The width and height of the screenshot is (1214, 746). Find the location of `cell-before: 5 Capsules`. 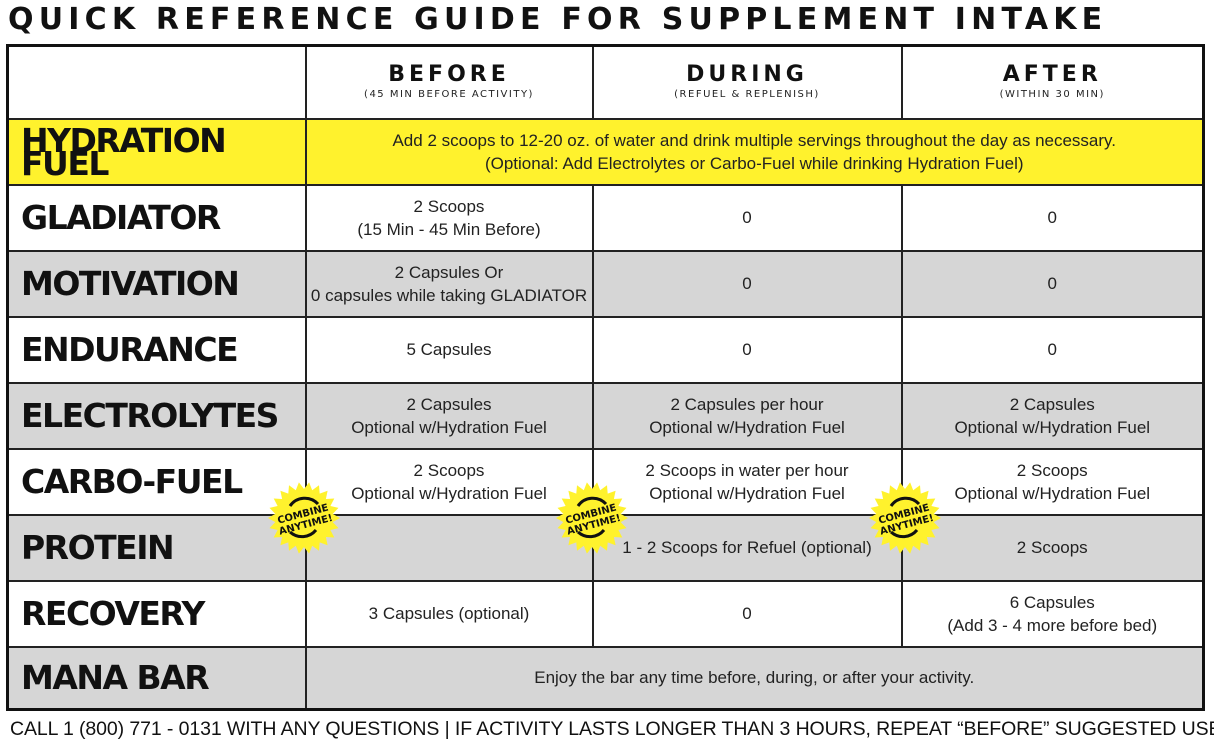

cell-before: 5 Capsules is located at coordinates (449, 349).